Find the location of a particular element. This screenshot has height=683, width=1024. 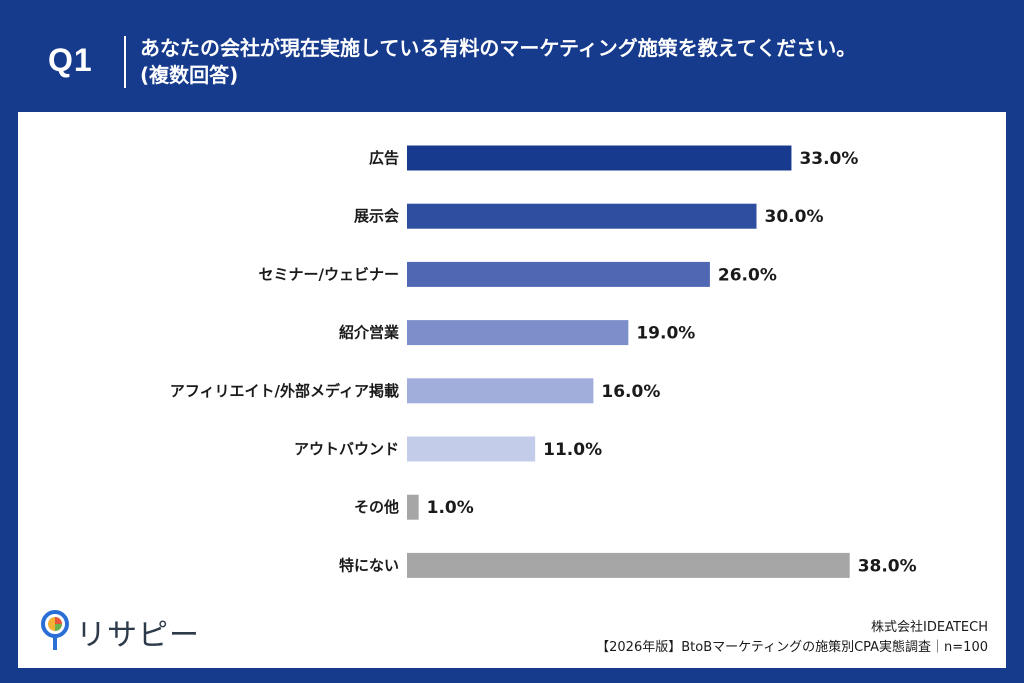

value-label: 26.0% is located at coordinates (747, 275).